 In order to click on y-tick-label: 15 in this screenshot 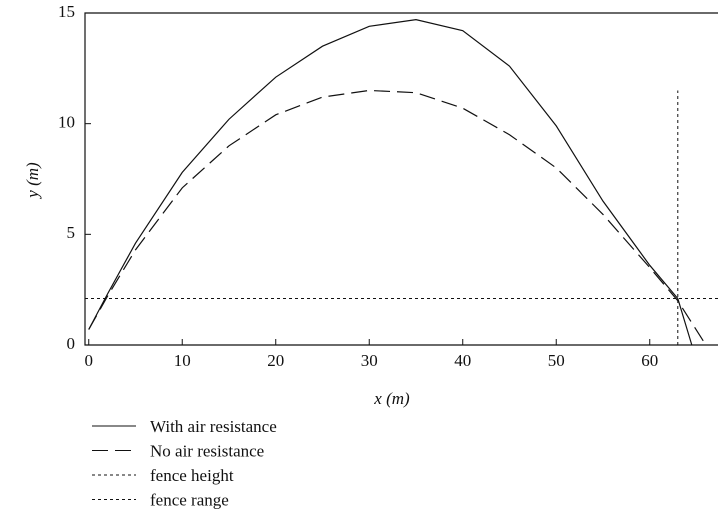, I will do `click(66, 11)`.